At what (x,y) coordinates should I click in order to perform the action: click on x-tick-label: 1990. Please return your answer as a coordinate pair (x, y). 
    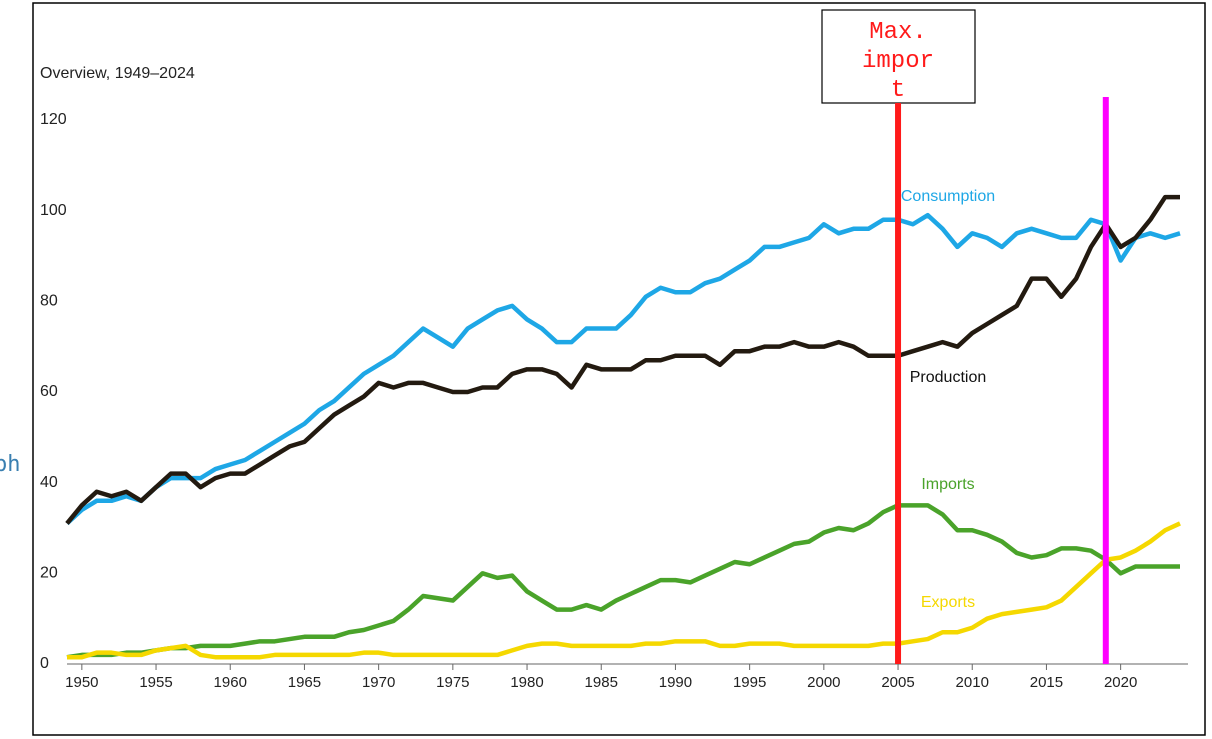
    Looking at the image, I should click on (675, 682).